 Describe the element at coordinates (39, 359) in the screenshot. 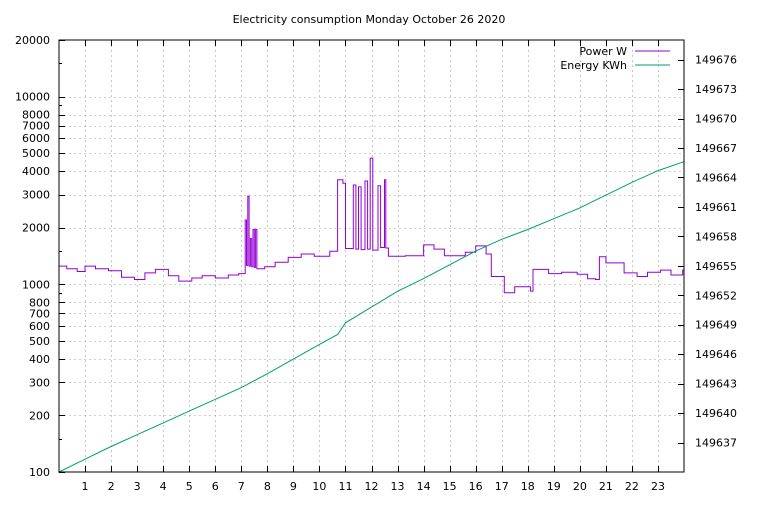

I see `y-left-tick-label: 400` at that location.